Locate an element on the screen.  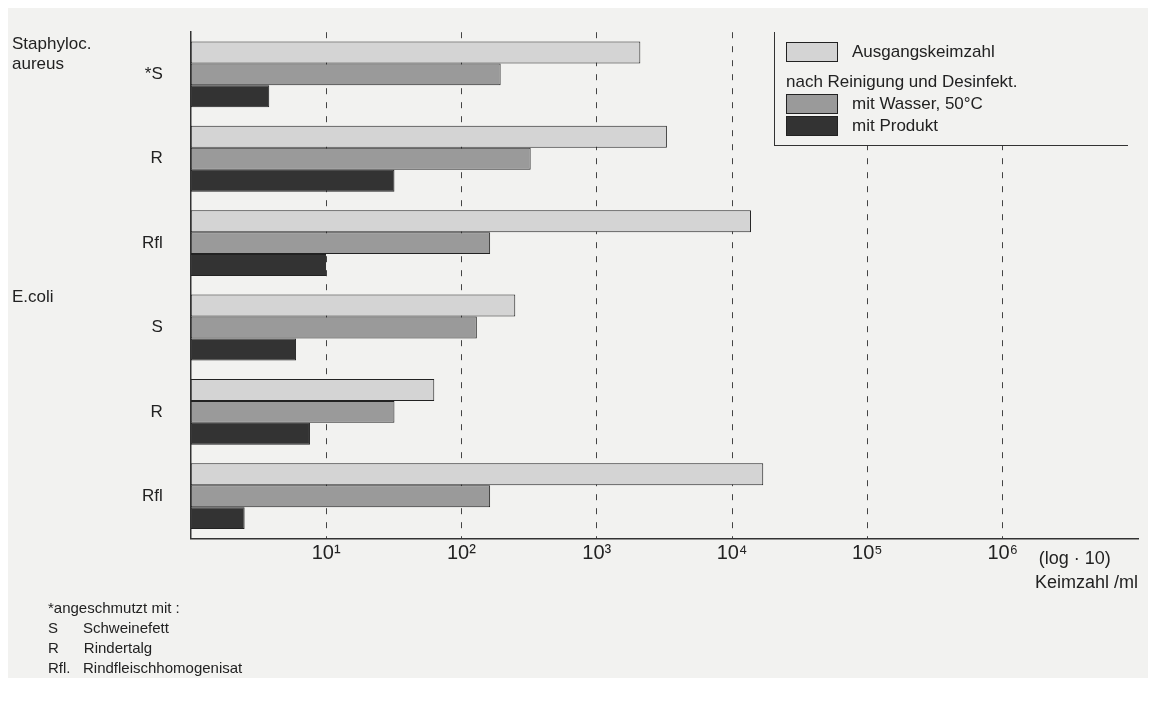
legend-label: mit Wasser, 50°C is located at coordinates (917, 104).